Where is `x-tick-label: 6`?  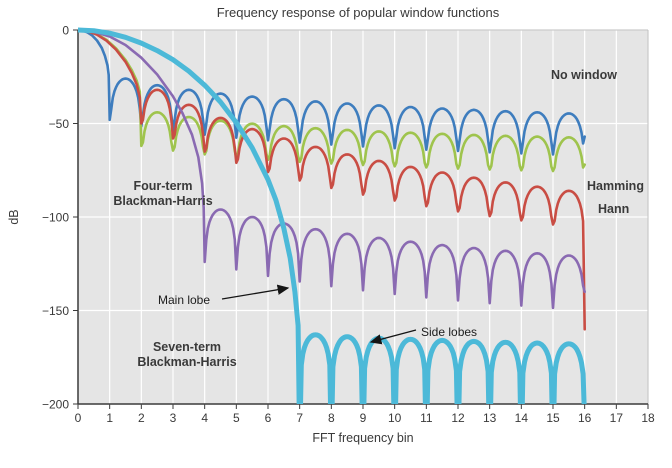 x-tick-label: 6 is located at coordinates (268, 418).